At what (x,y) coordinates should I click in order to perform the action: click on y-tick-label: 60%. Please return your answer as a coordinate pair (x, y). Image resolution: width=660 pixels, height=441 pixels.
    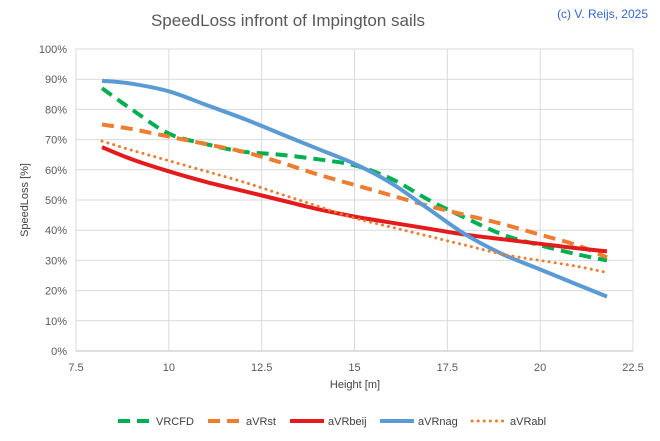
    Looking at the image, I should click on (56, 171).